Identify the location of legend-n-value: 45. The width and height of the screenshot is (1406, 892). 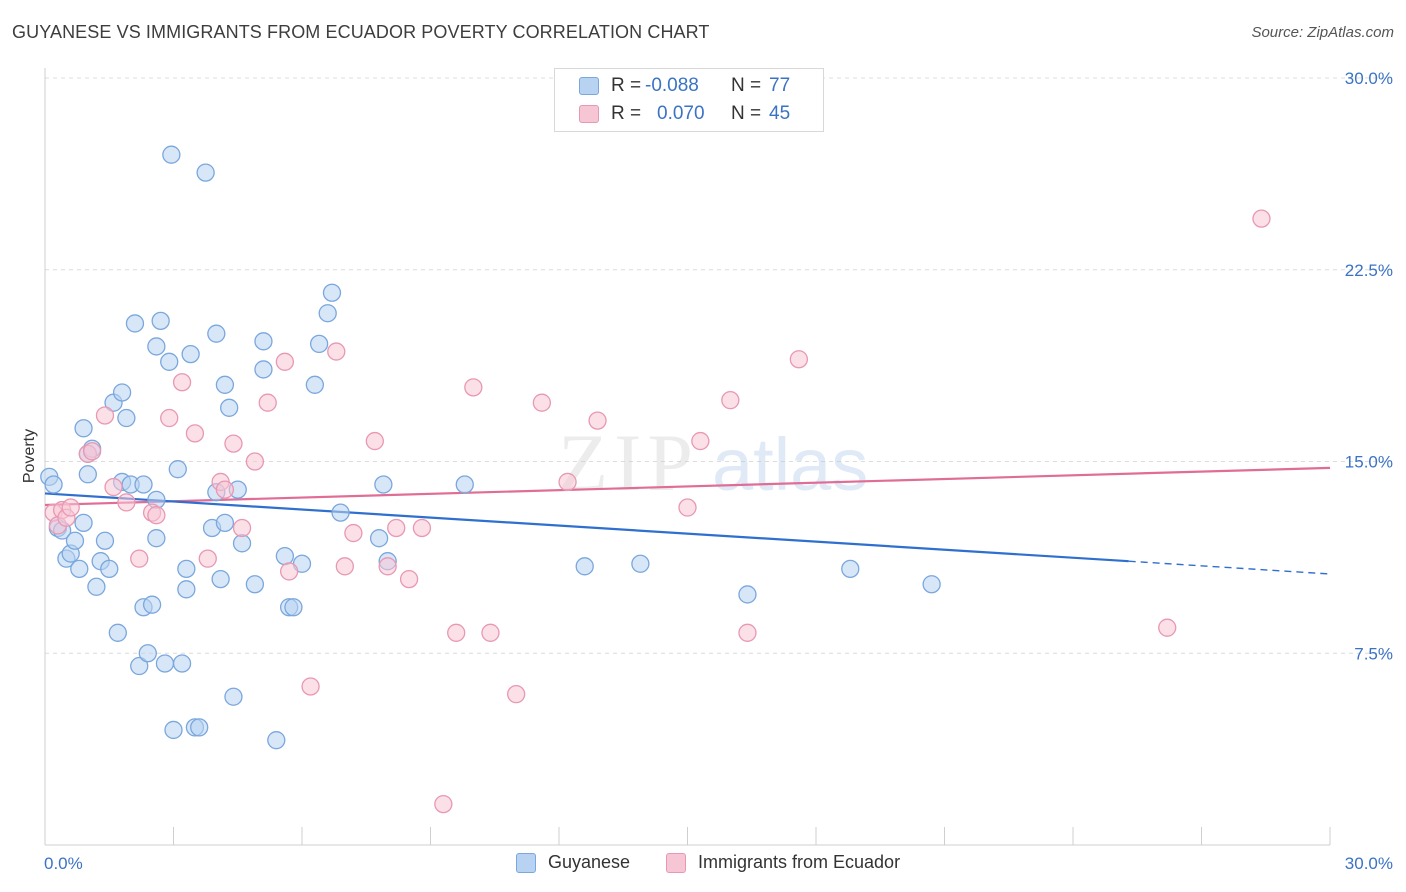
(780, 113).